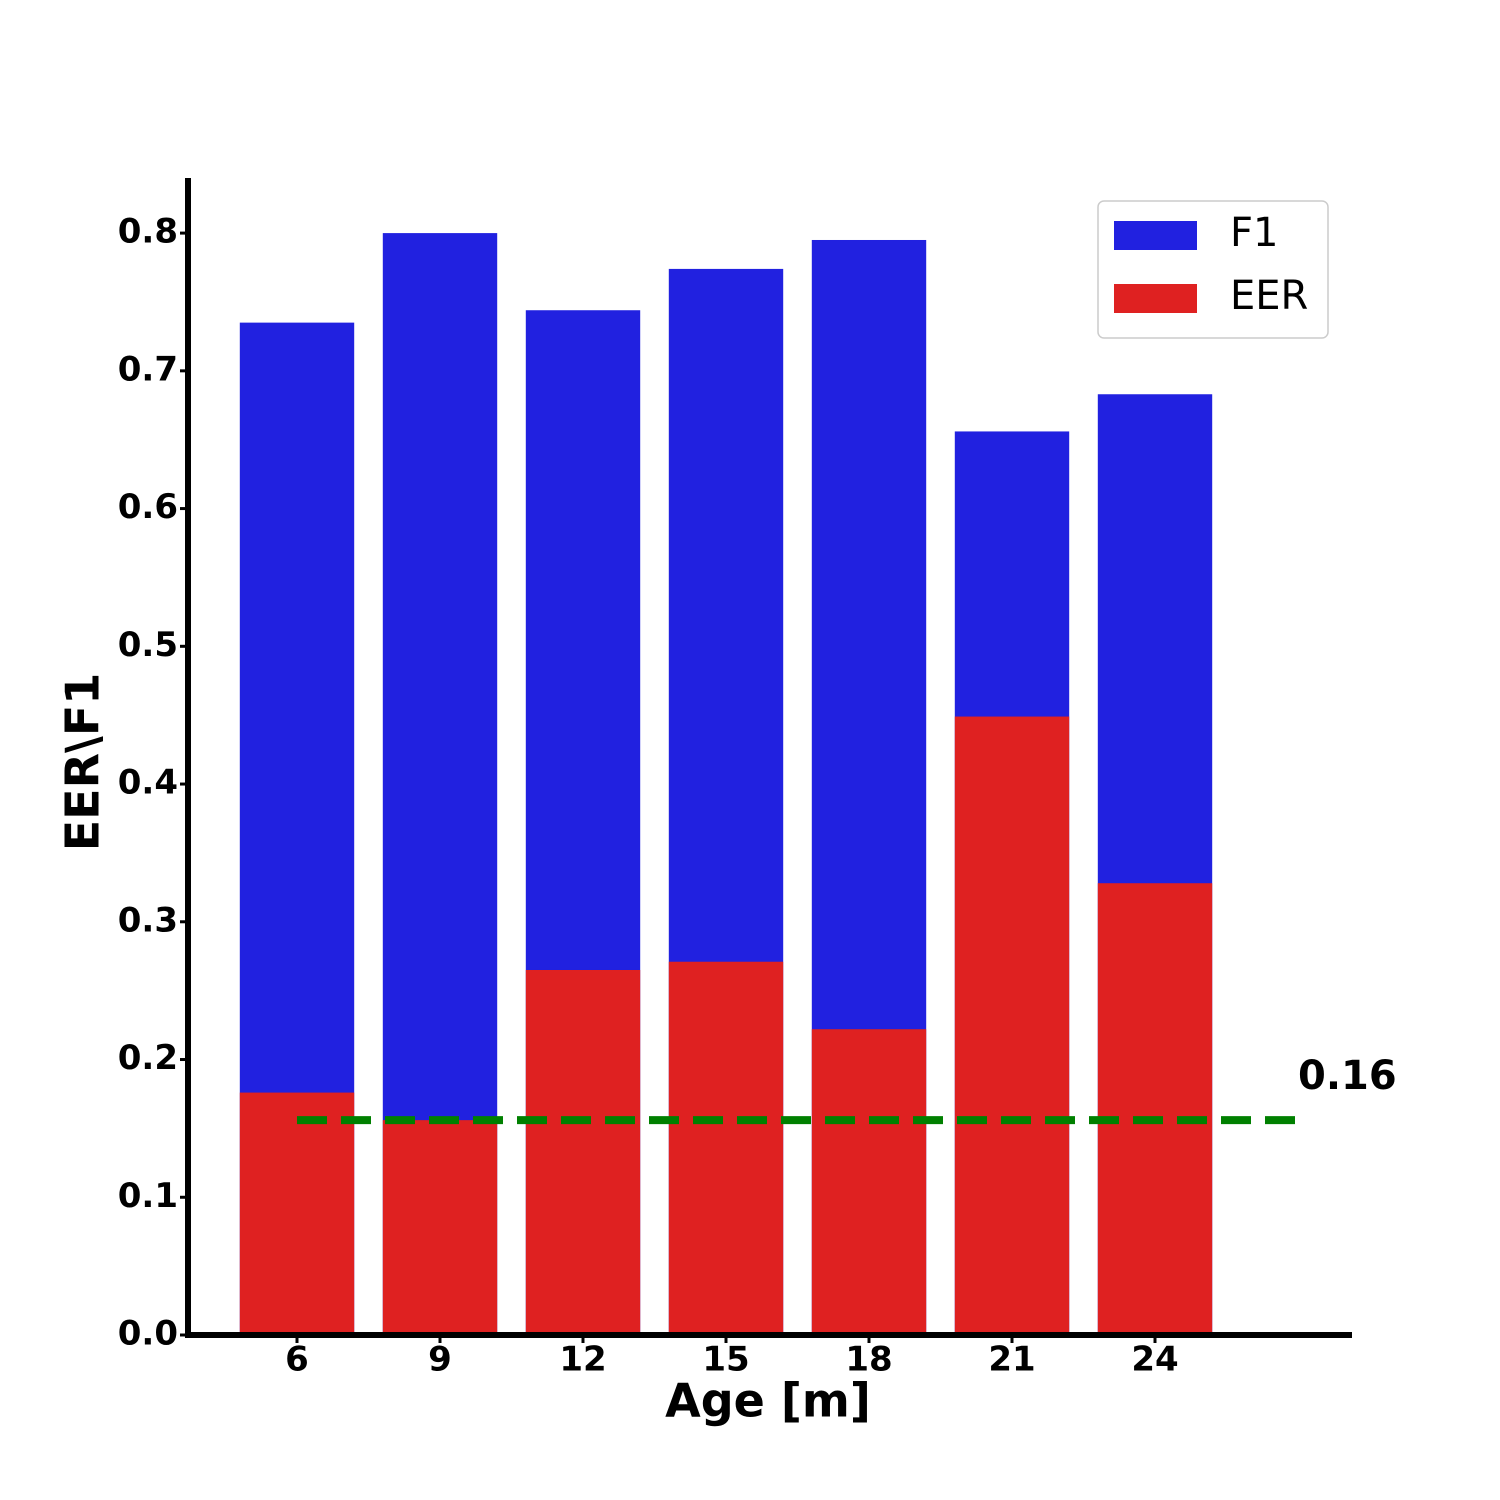 The width and height of the screenshot is (1500, 1500). I want to click on legend-label: F1, so click(1254, 233).